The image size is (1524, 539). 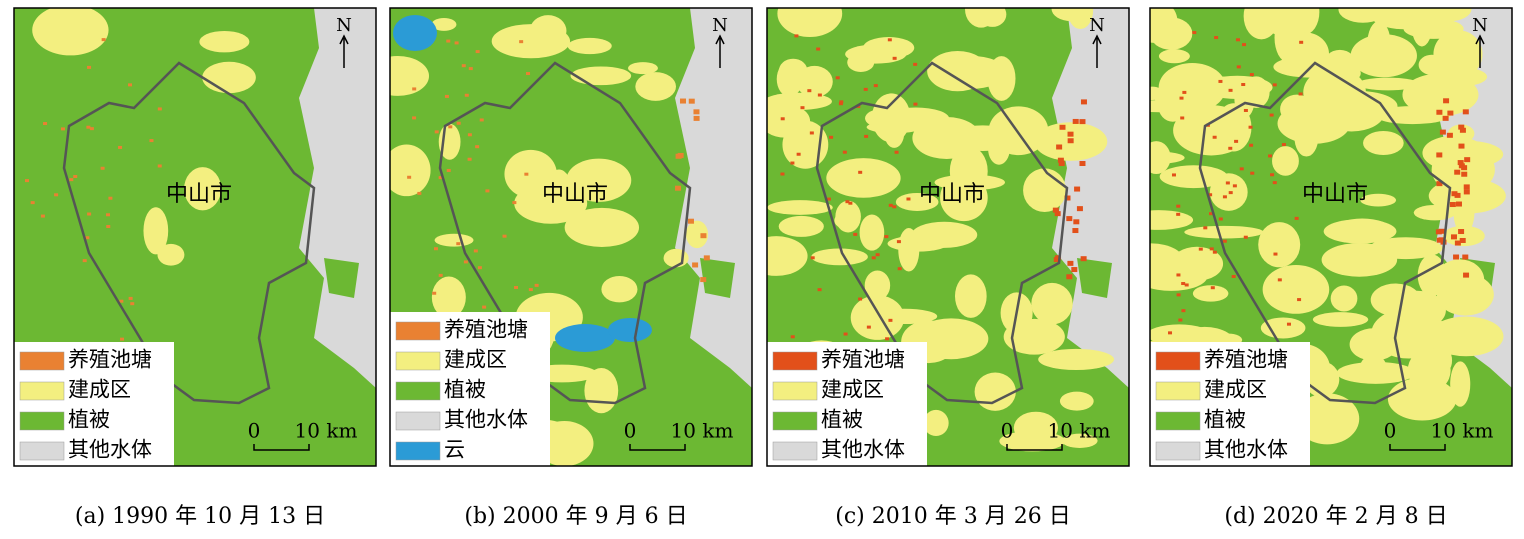 What do you see at coordinates (575, 516) in the screenshot?
I see `caption: (b) 2000 年 9 月 6 日` at bounding box center [575, 516].